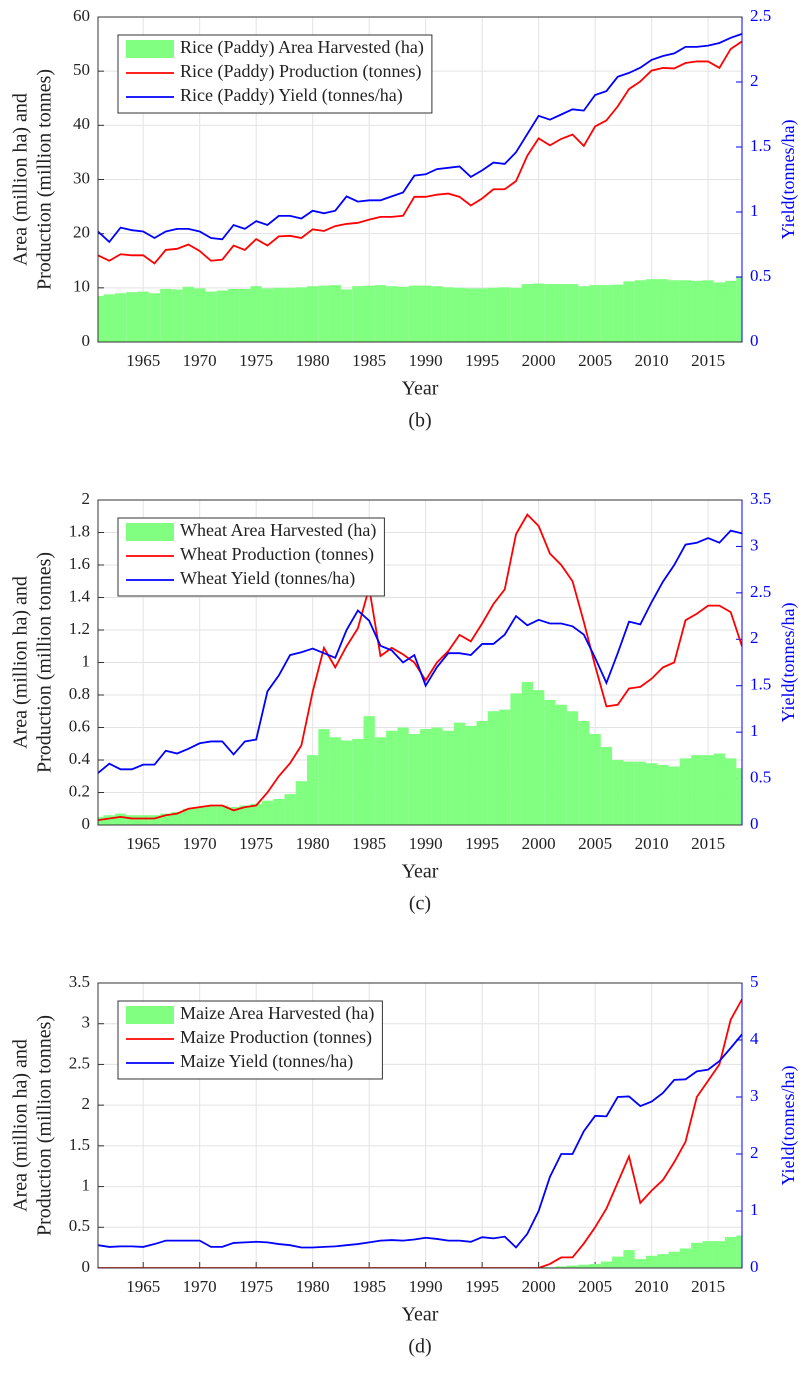 This screenshot has height=1398, width=805. Describe the element at coordinates (86, 823) in the screenshot. I see `y-tick-label: 0` at that location.